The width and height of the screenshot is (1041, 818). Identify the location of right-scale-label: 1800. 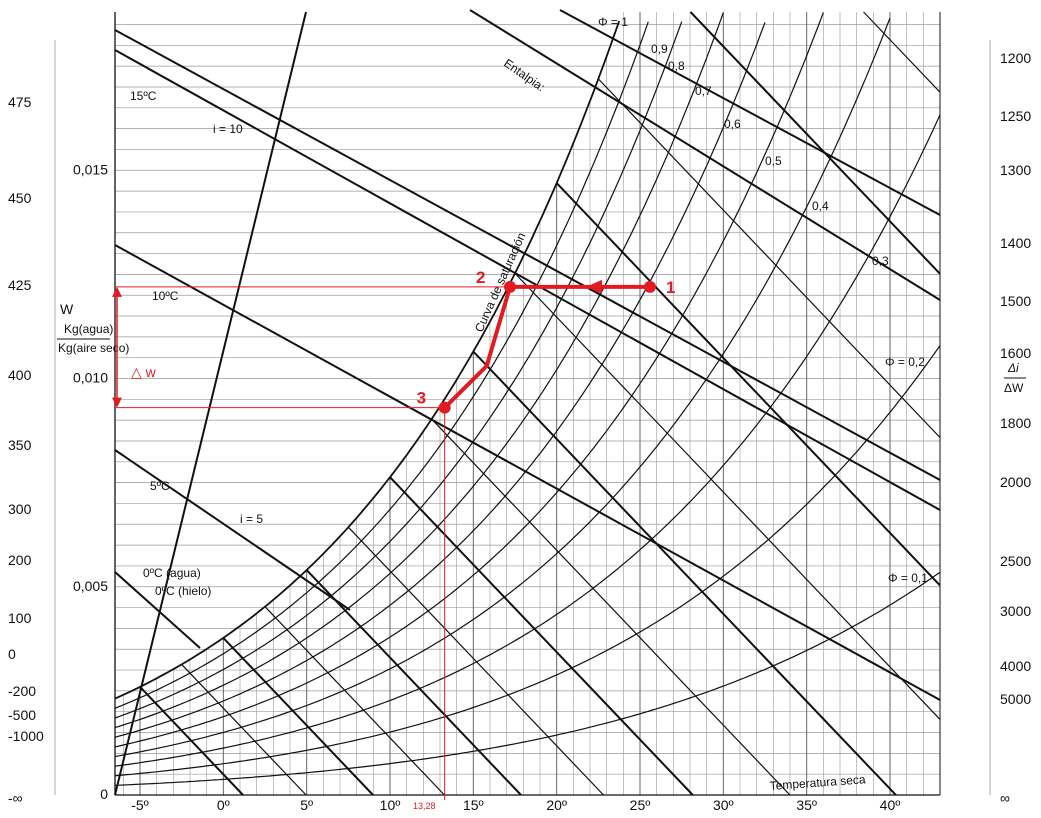
(1015, 423).